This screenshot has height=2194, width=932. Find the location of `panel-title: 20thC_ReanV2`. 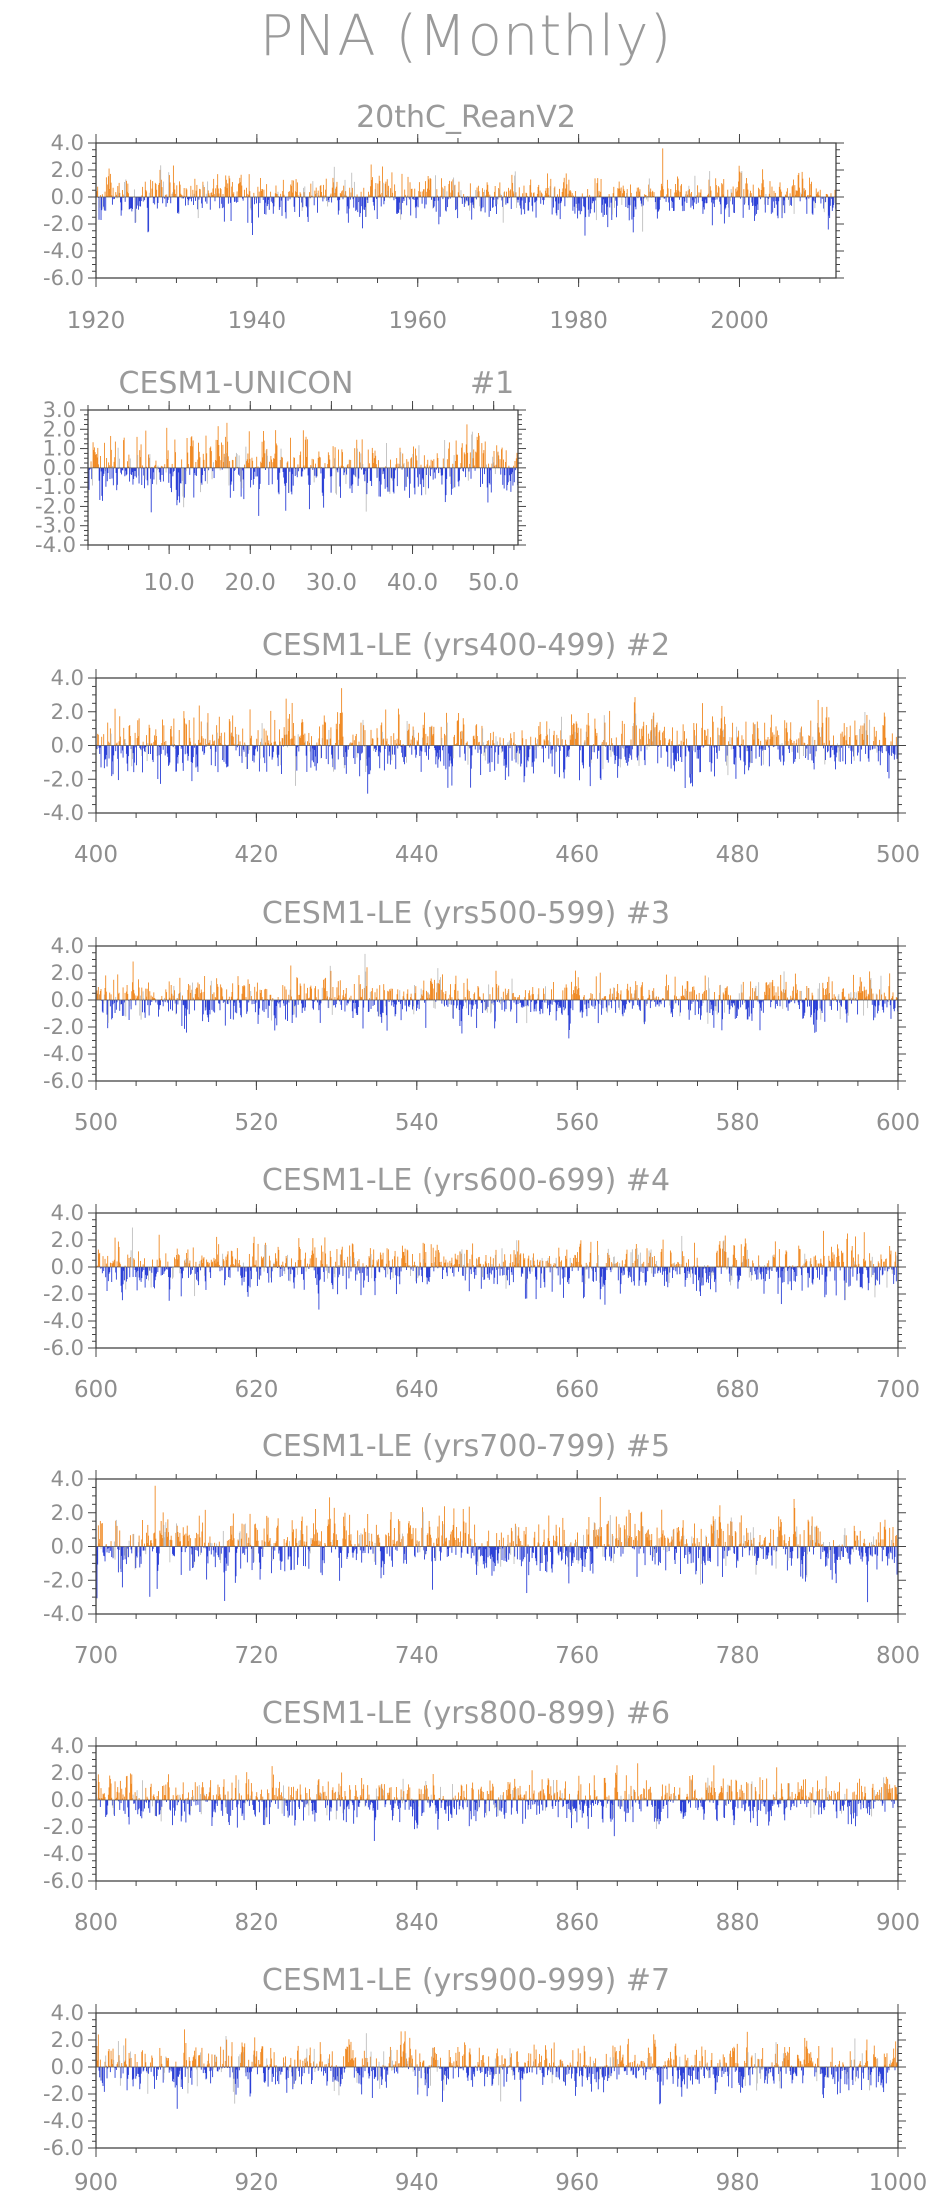

panel-title: 20thC_ReanV2 is located at coordinates (466, 117).